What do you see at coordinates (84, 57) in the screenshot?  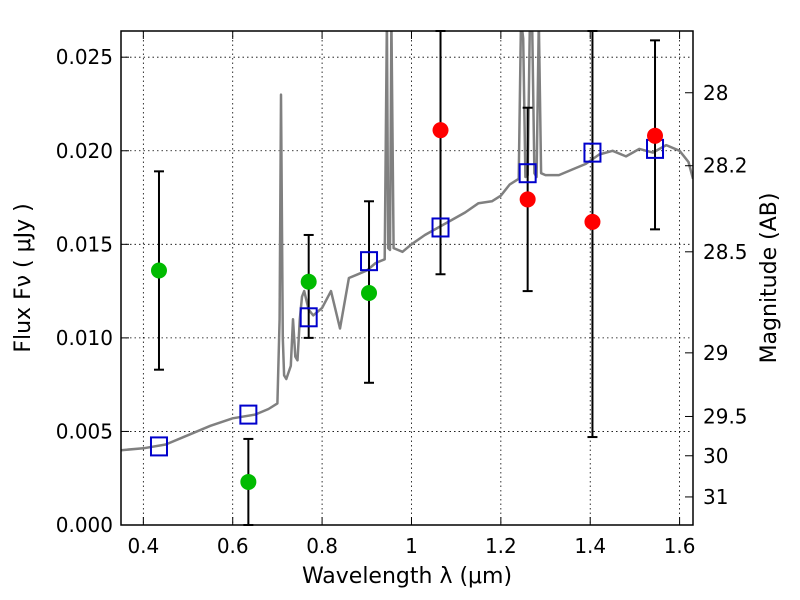 I see `y-tick-label: 0.025` at bounding box center [84, 57].